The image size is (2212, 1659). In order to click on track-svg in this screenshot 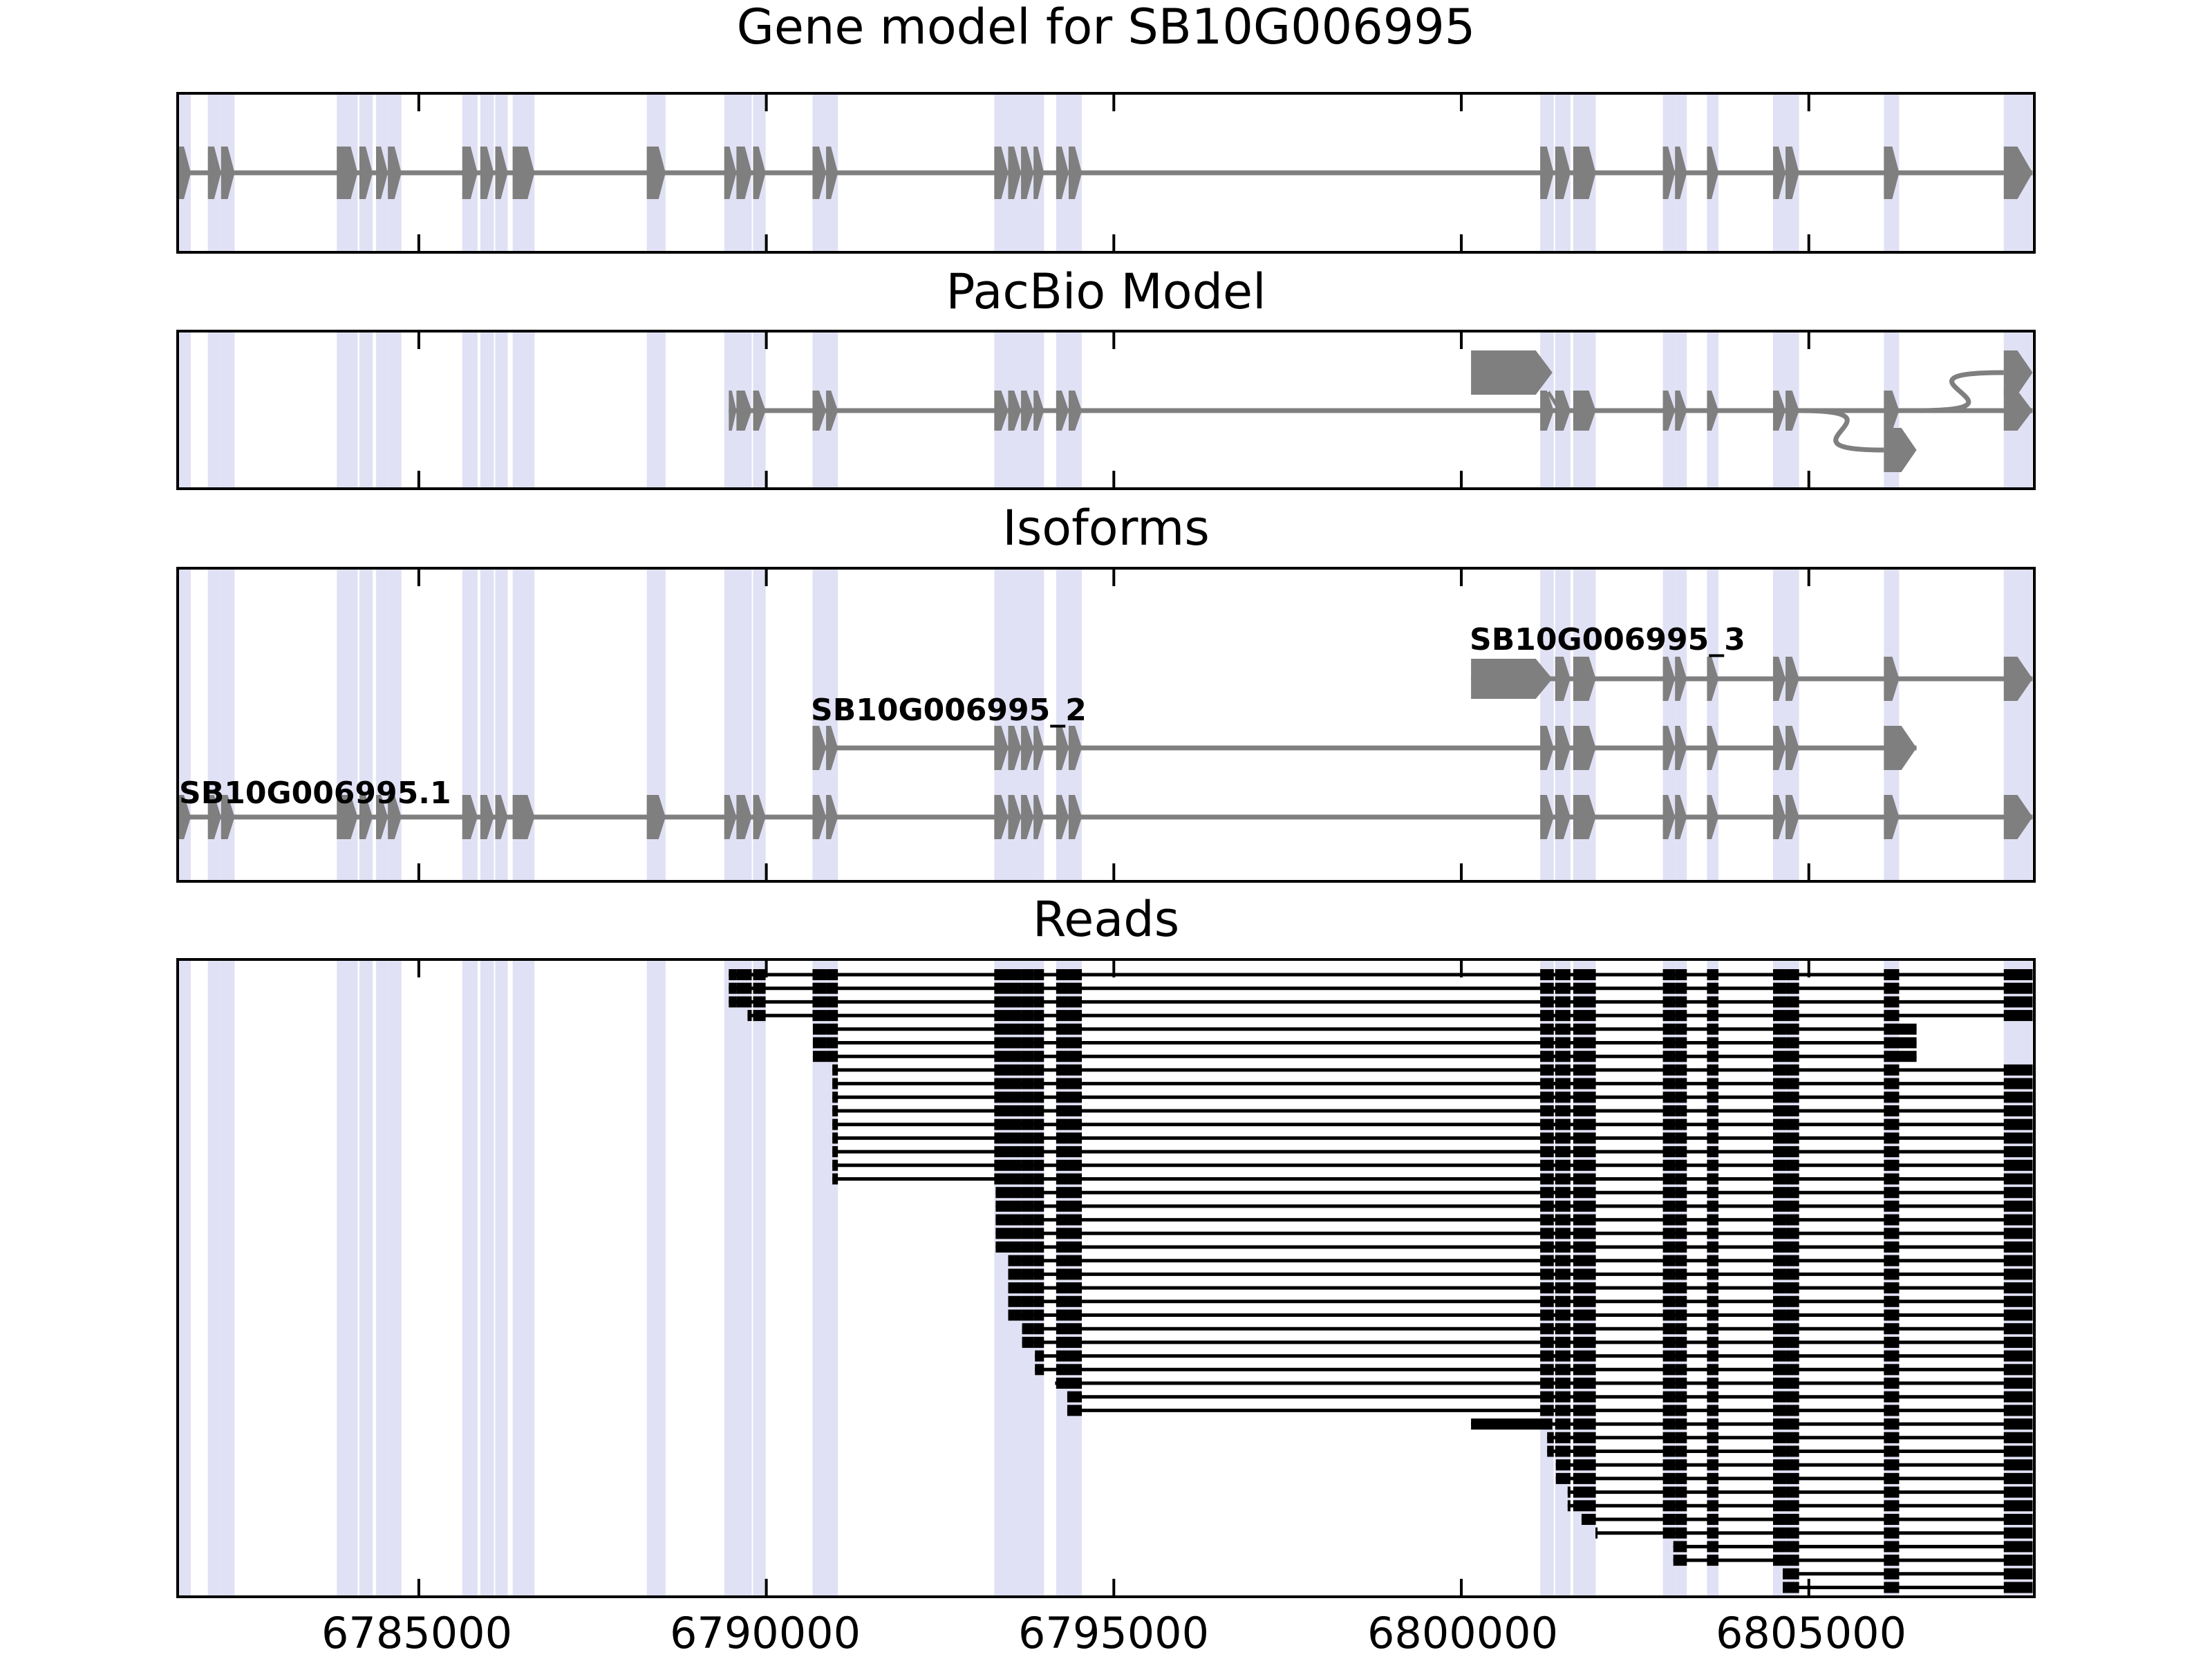, I will do `click(1106, 173)`.